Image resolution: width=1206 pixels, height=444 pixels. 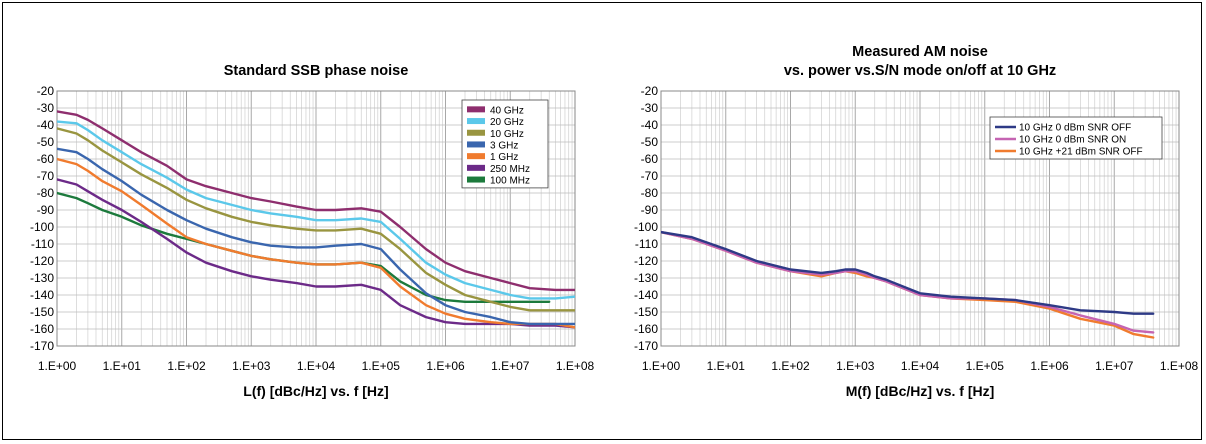 I want to click on chart2-title: Measured AM noise, so click(x=920, y=52).